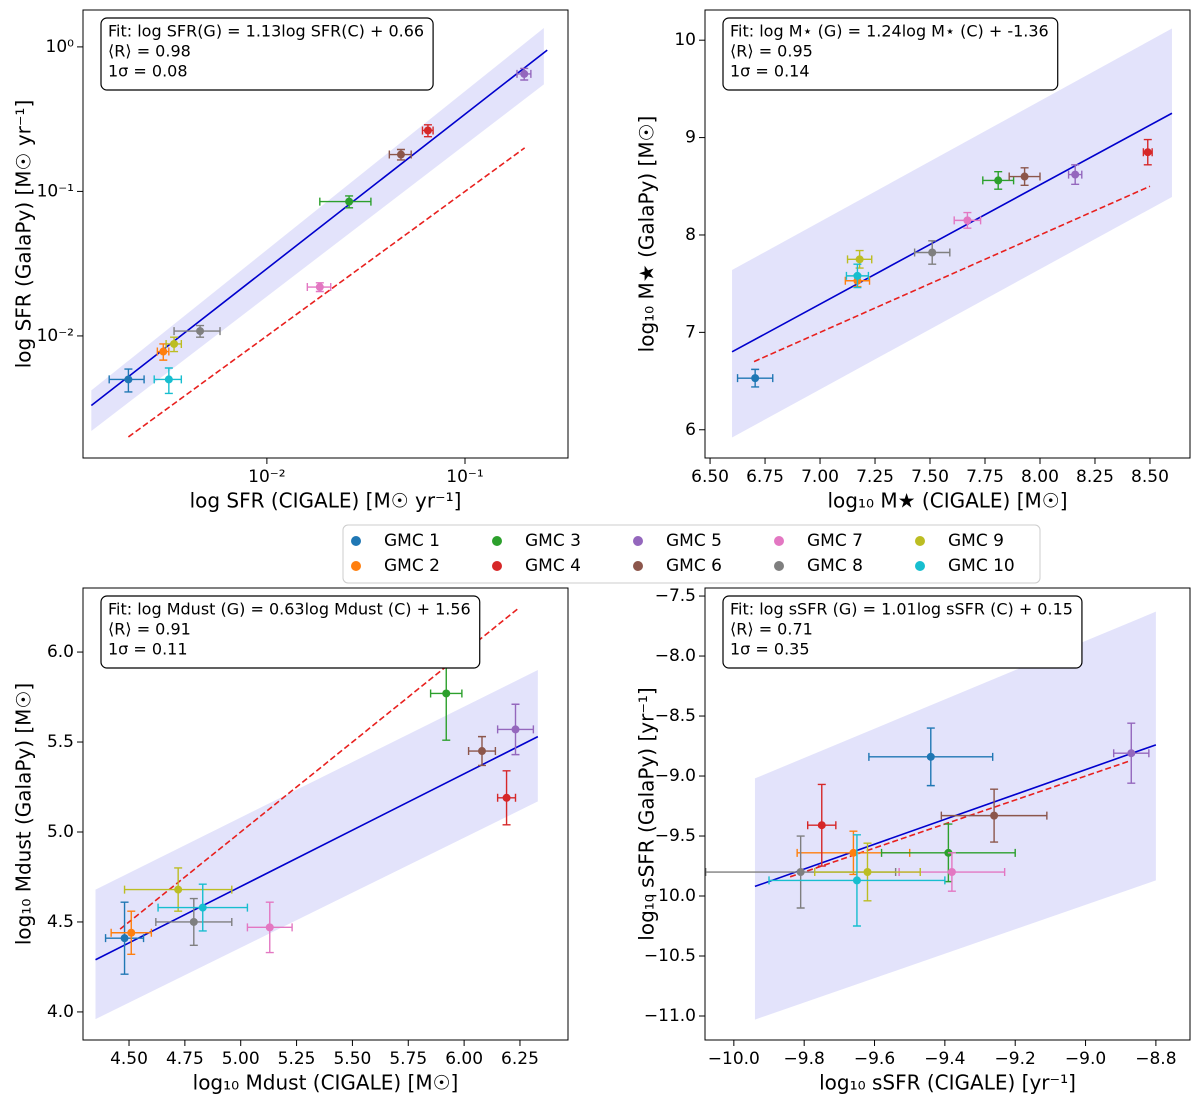 Image resolution: width=1200 pixels, height=1100 pixels. I want to click on y-tick-label: 4.0, so click(60, 1012).